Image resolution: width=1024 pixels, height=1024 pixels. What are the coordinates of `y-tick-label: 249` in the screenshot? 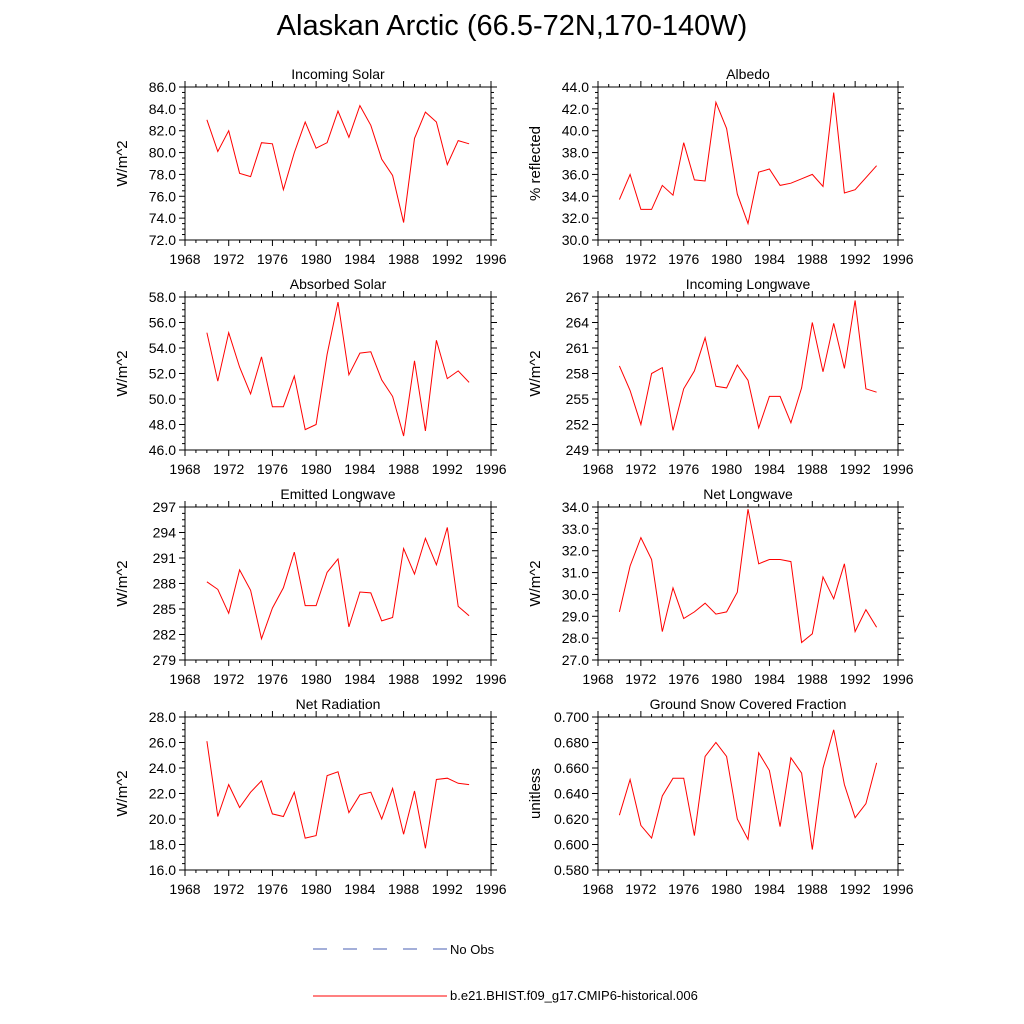 It's located at (578, 450).